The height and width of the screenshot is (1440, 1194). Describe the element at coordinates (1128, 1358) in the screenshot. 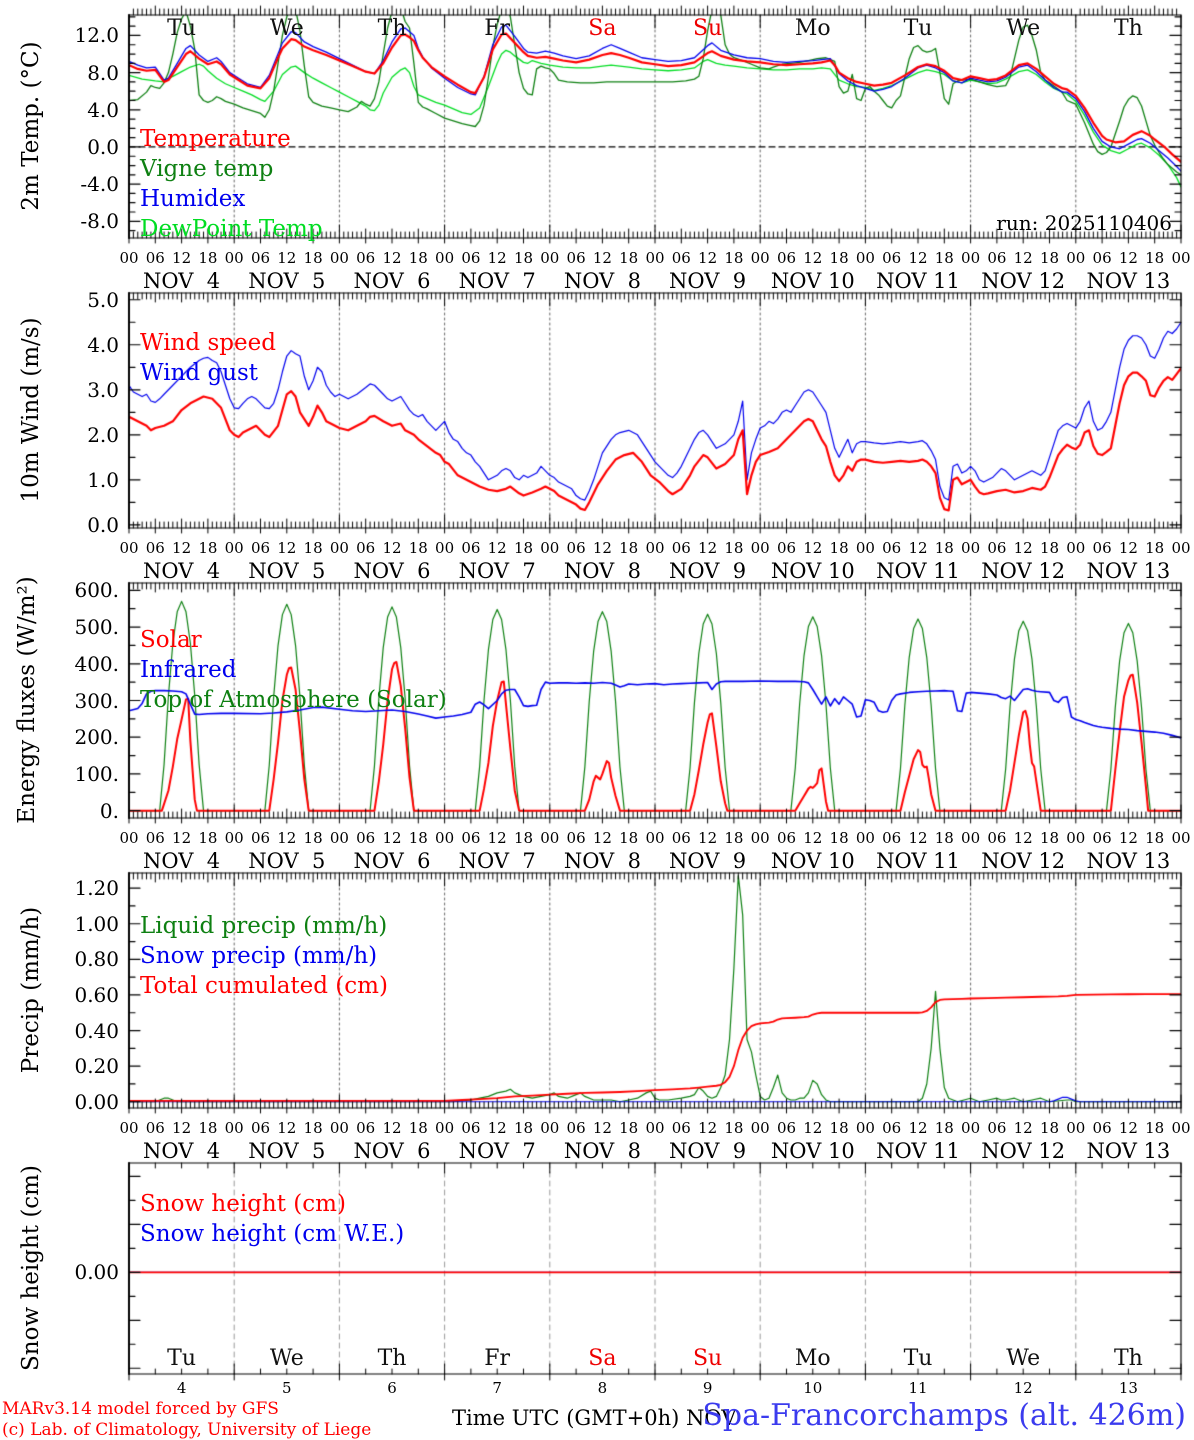

I see `day-abbr-bottom: Th` at that location.